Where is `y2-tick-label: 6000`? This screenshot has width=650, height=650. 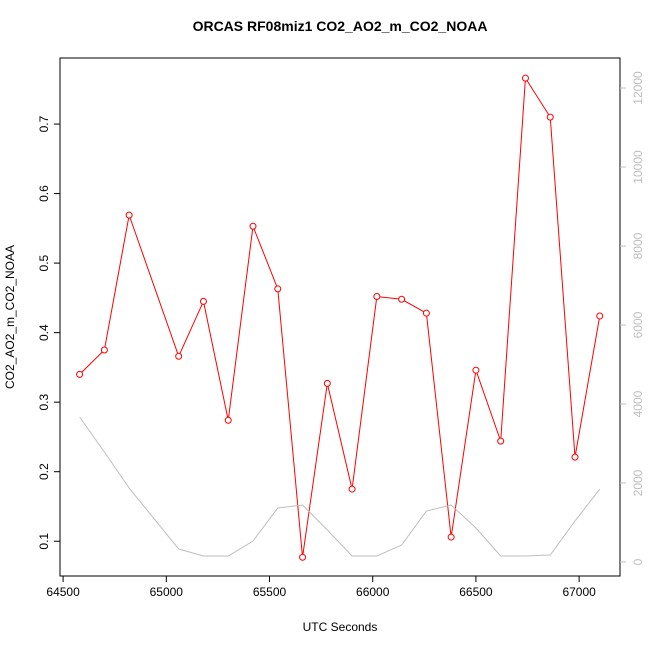
y2-tick-label: 6000 is located at coordinates (638, 324).